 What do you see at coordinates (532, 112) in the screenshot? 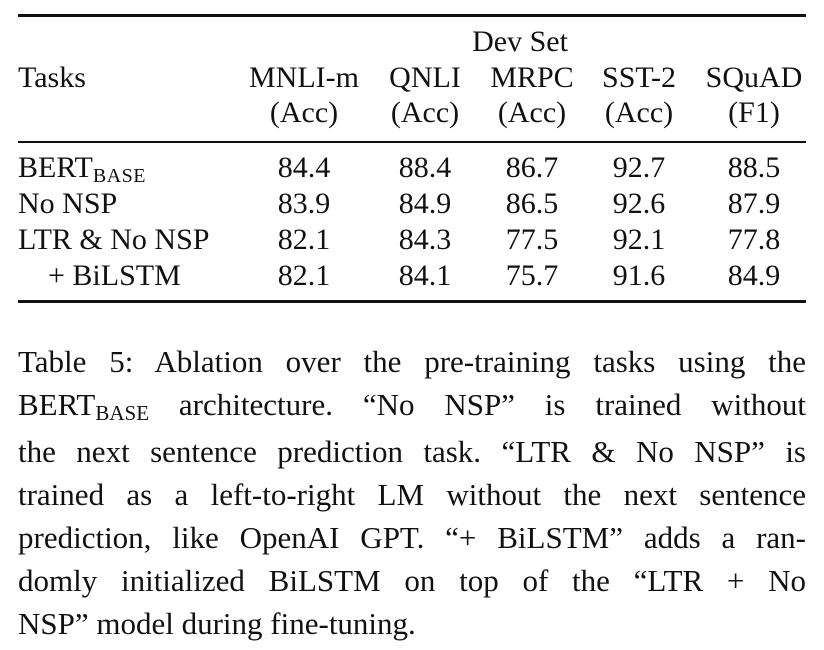
I see `col-metric-mrpc: (Acc)` at bounding box center [532, 112].